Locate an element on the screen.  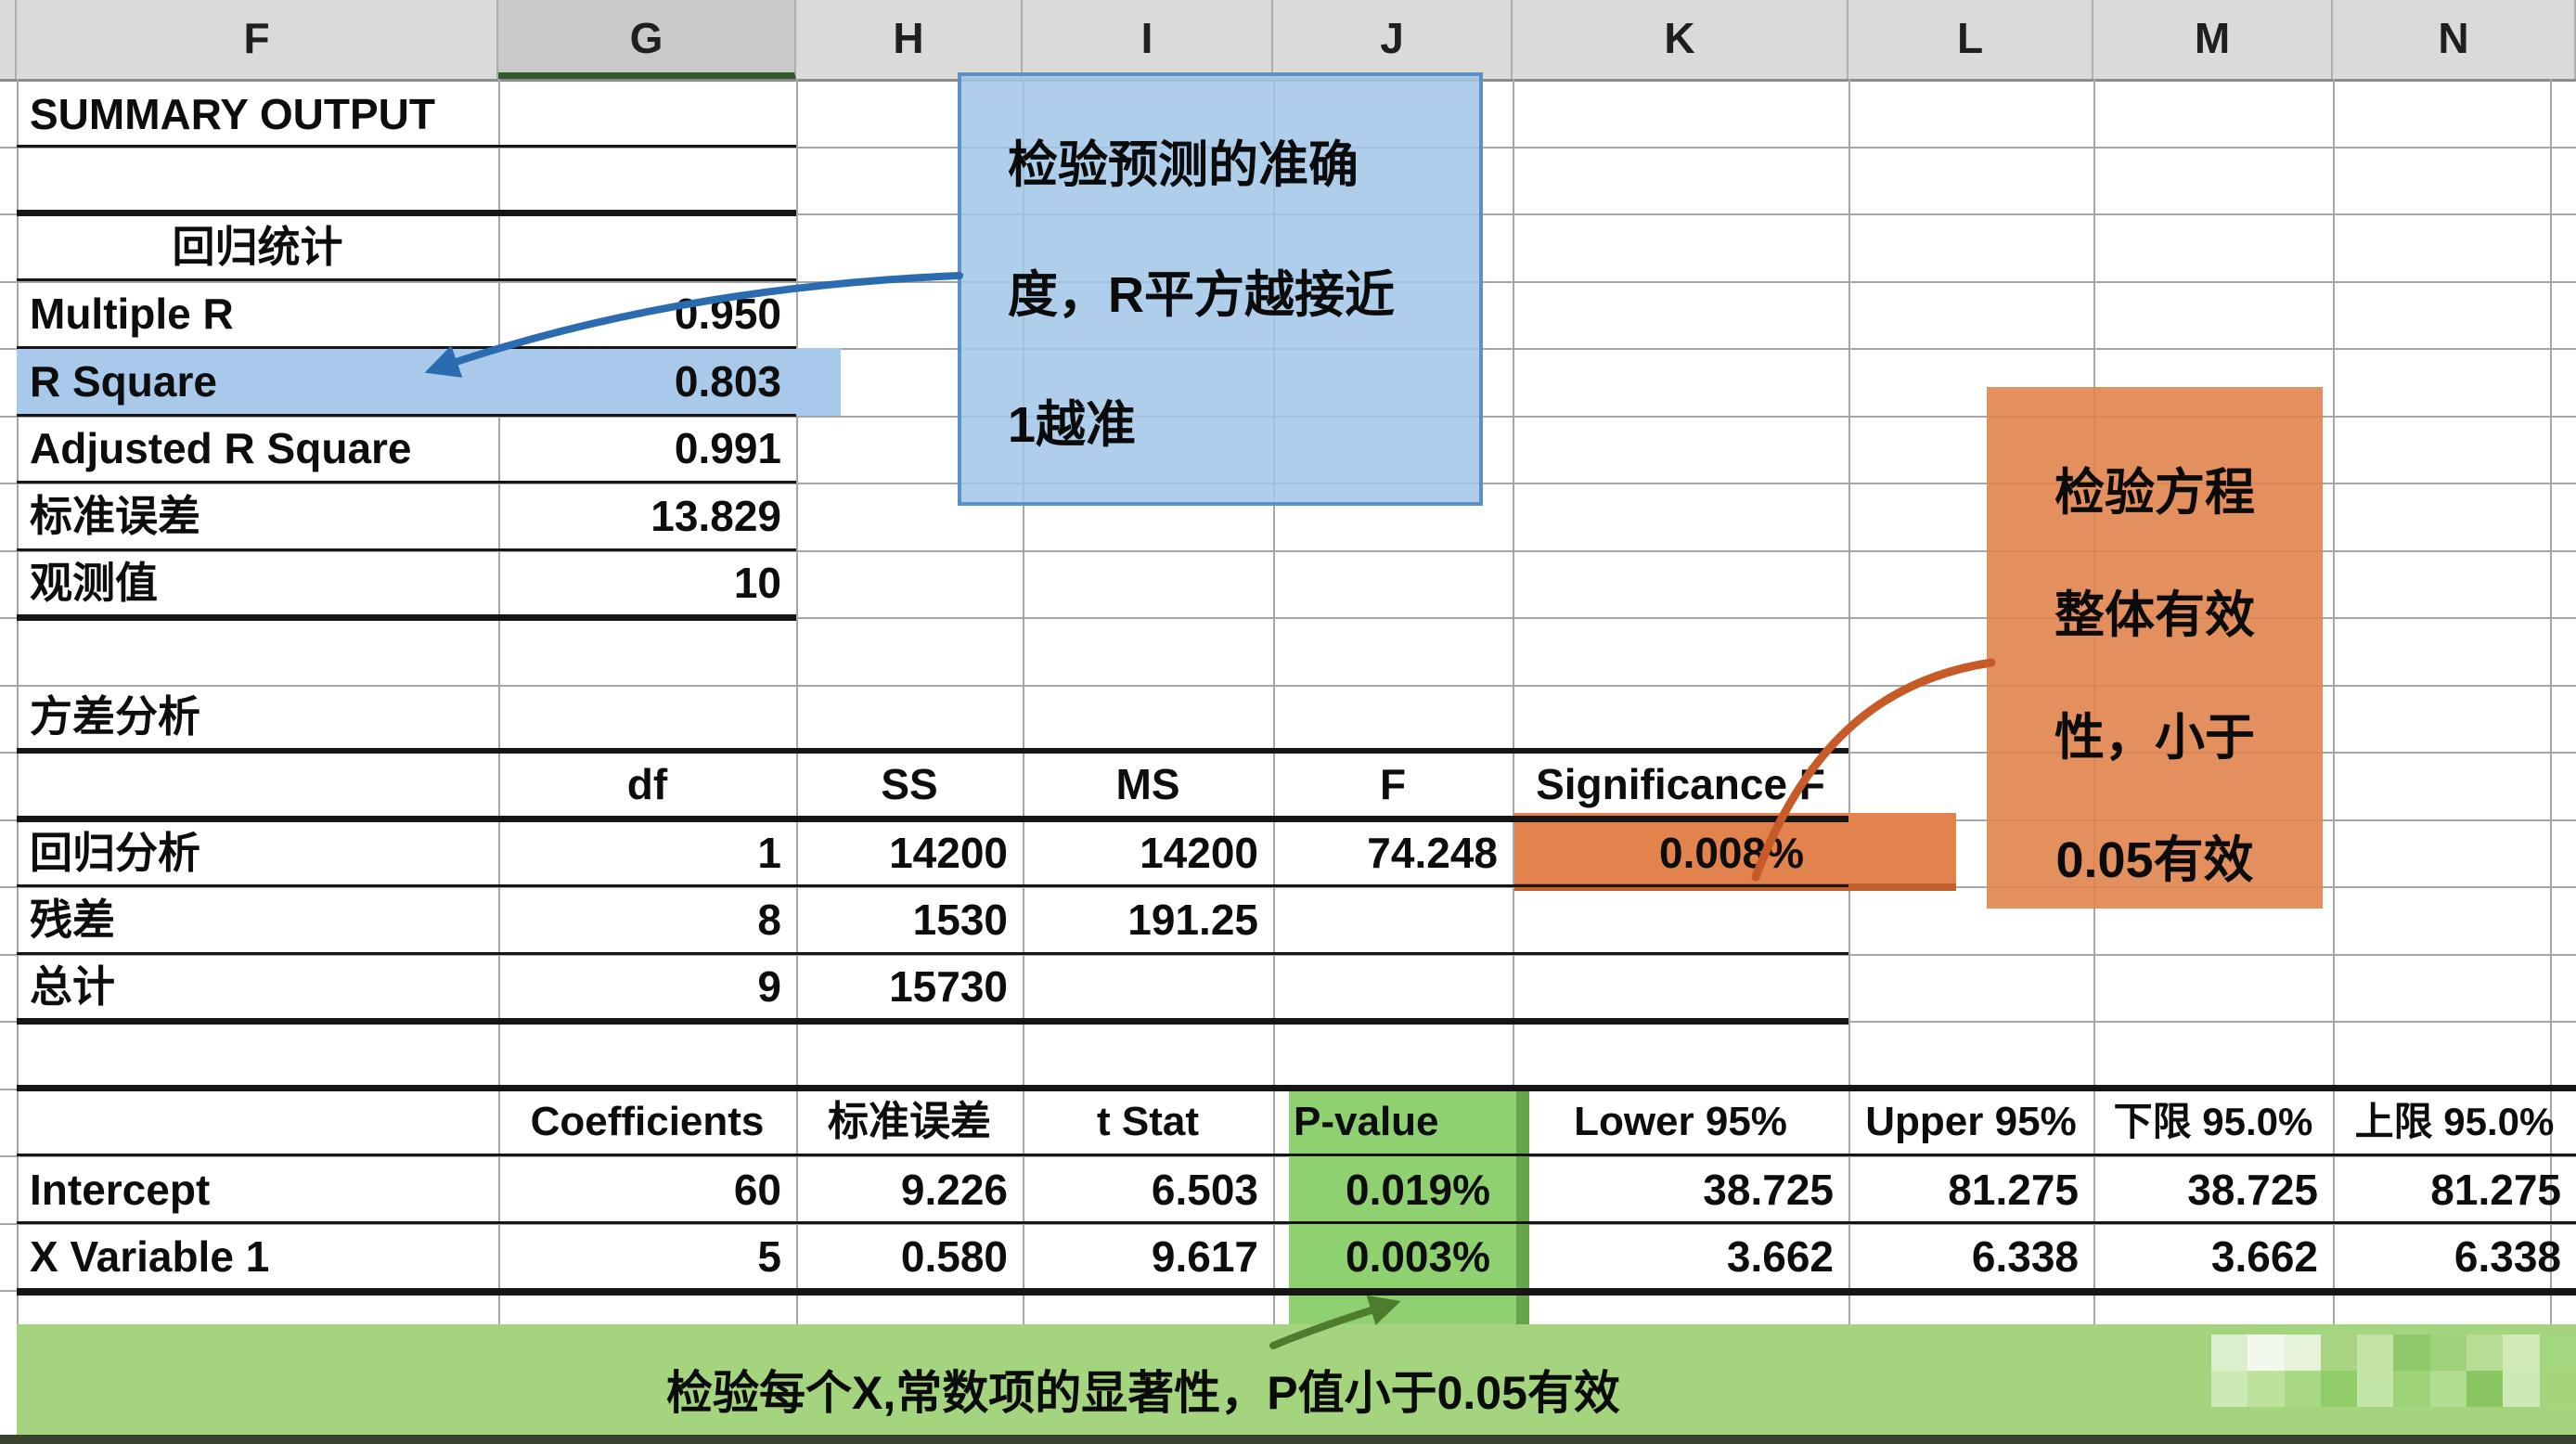
cell-coef-header-tstat: t Stat is located at coordinates (1148, 1121).